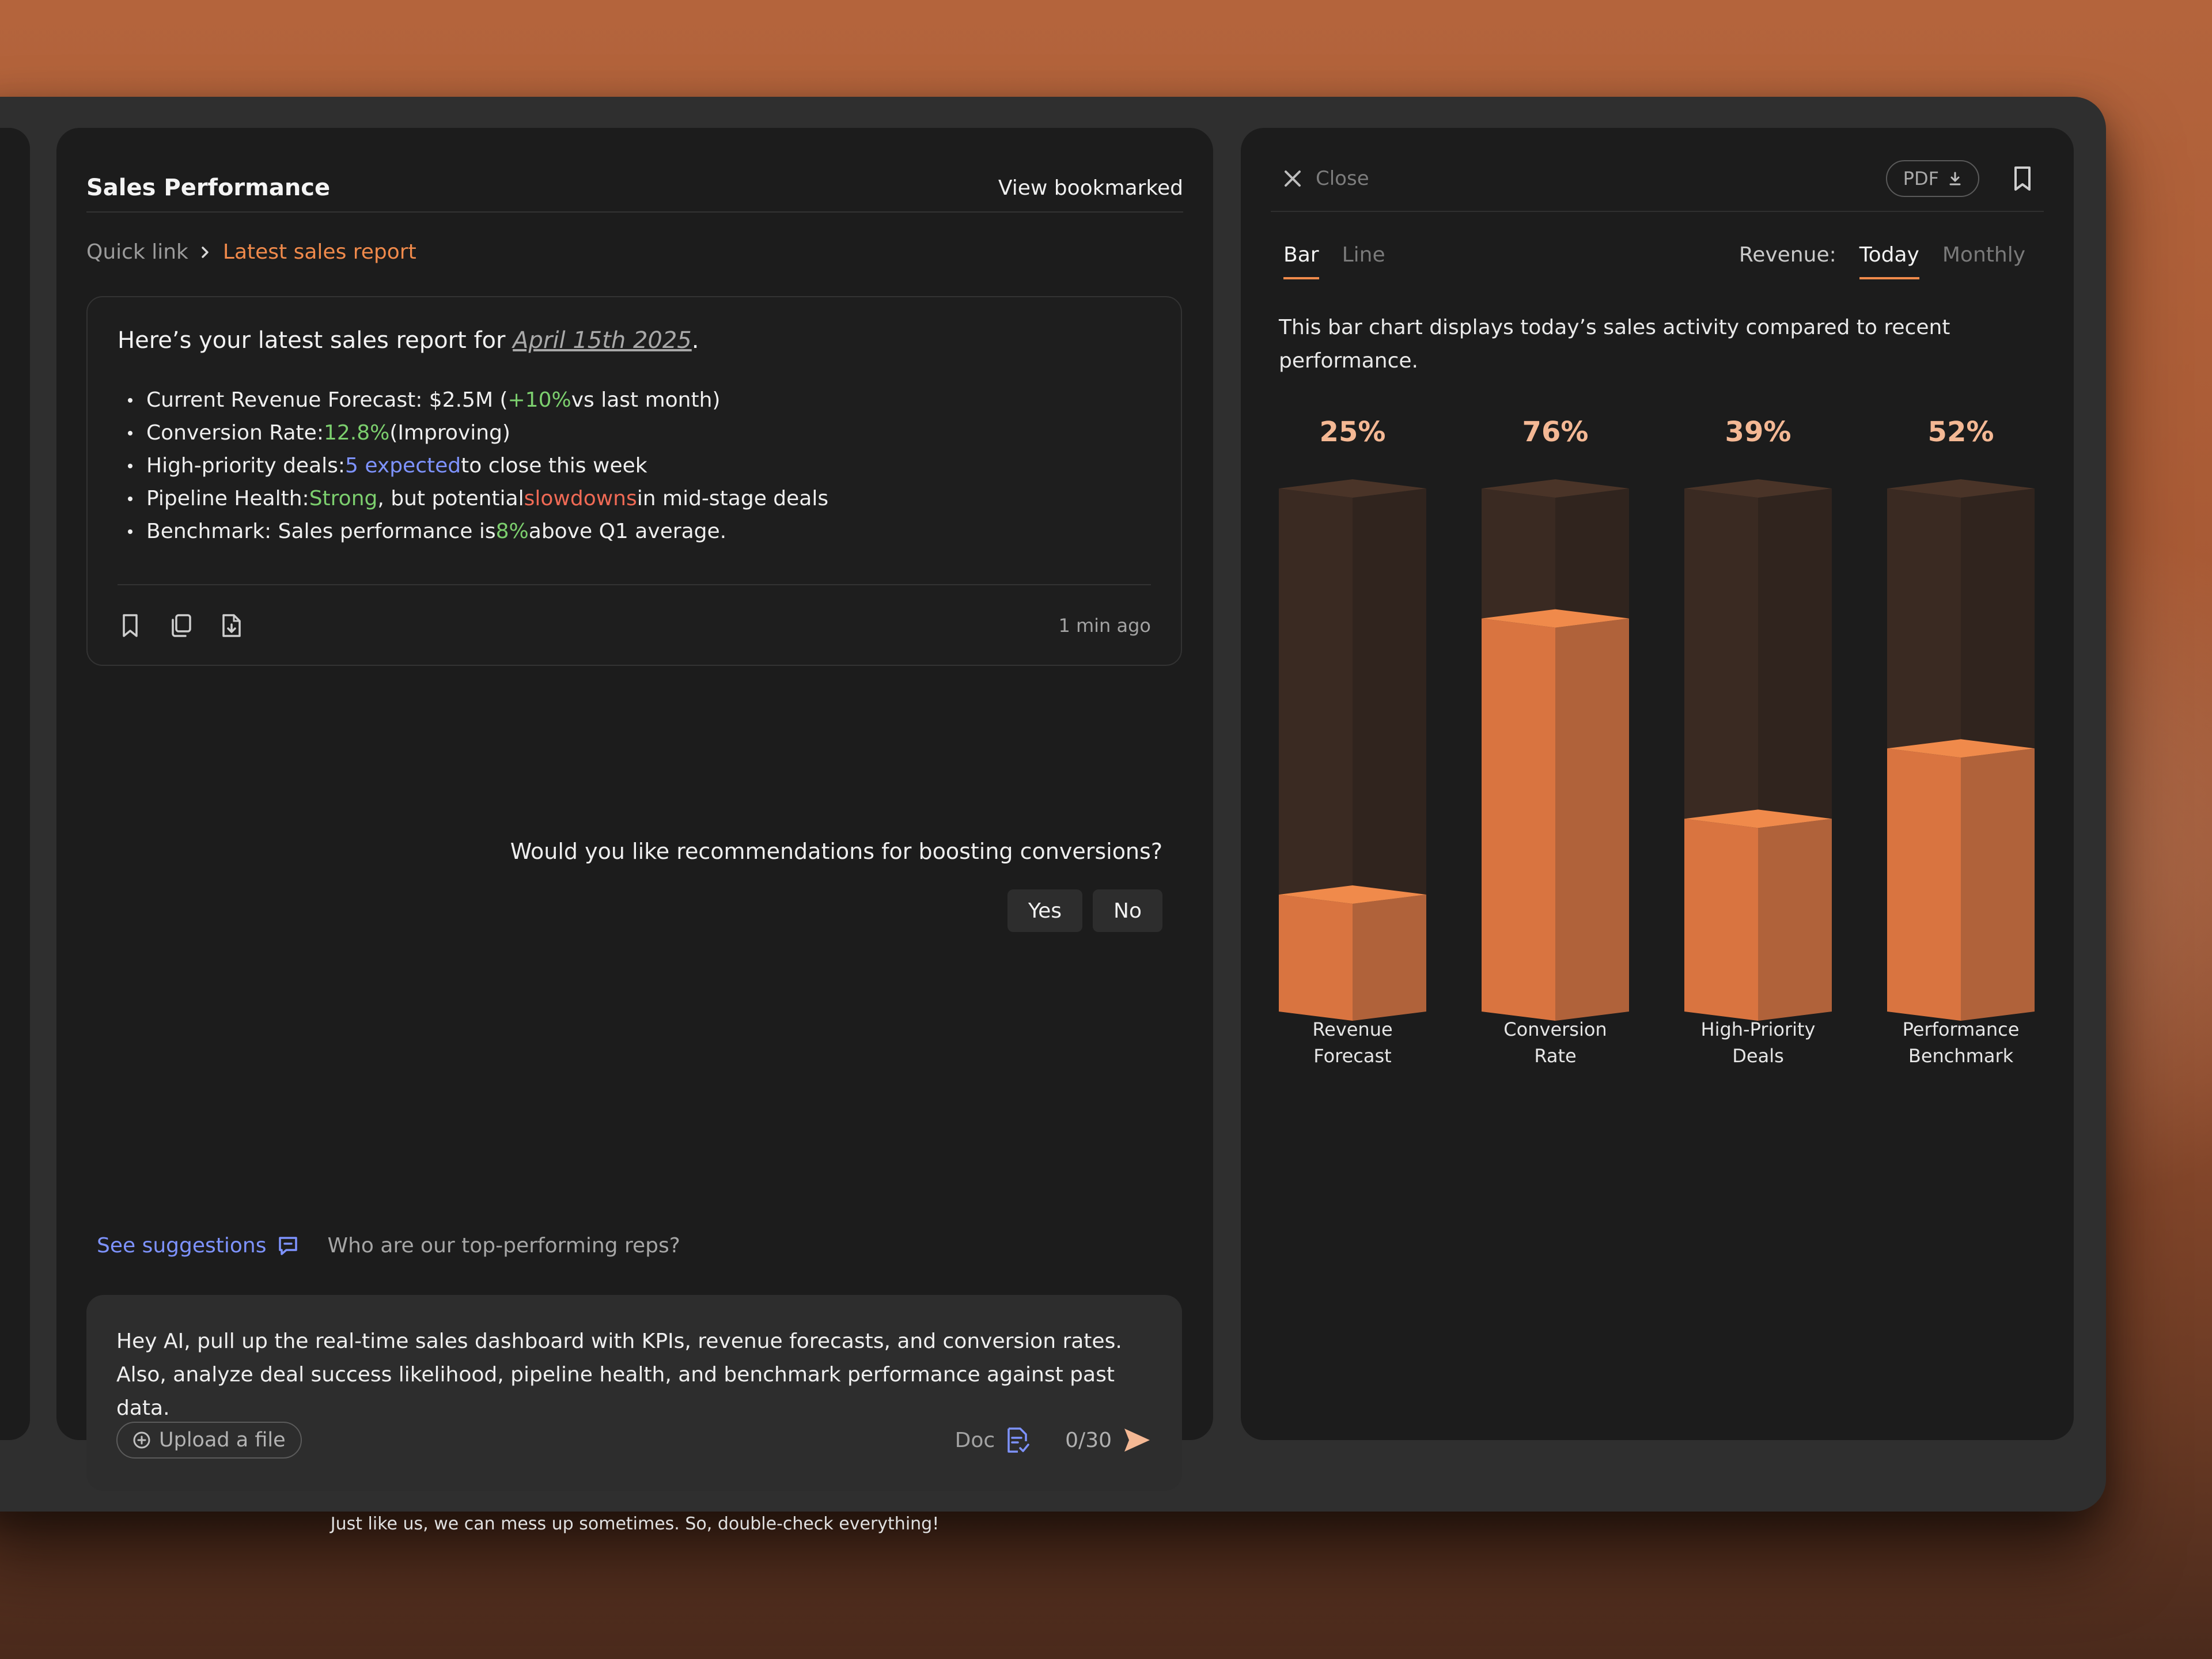 This screenshot has height=1659, width=2212. I want to click on see-suggestions-button: See suggestions, so click(198, 1245).